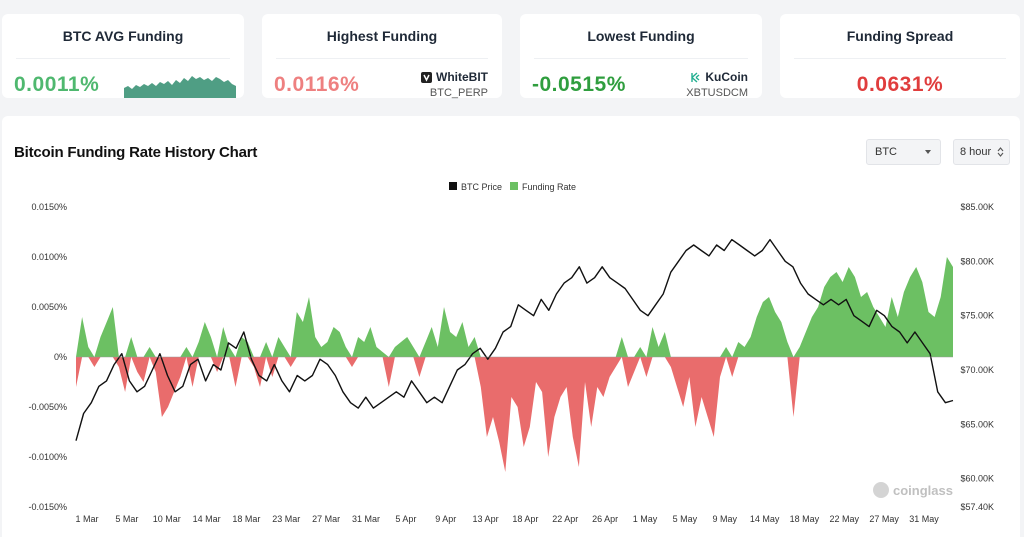  I want to click on x-tick-label: 9 Apr, so click(445, 519).